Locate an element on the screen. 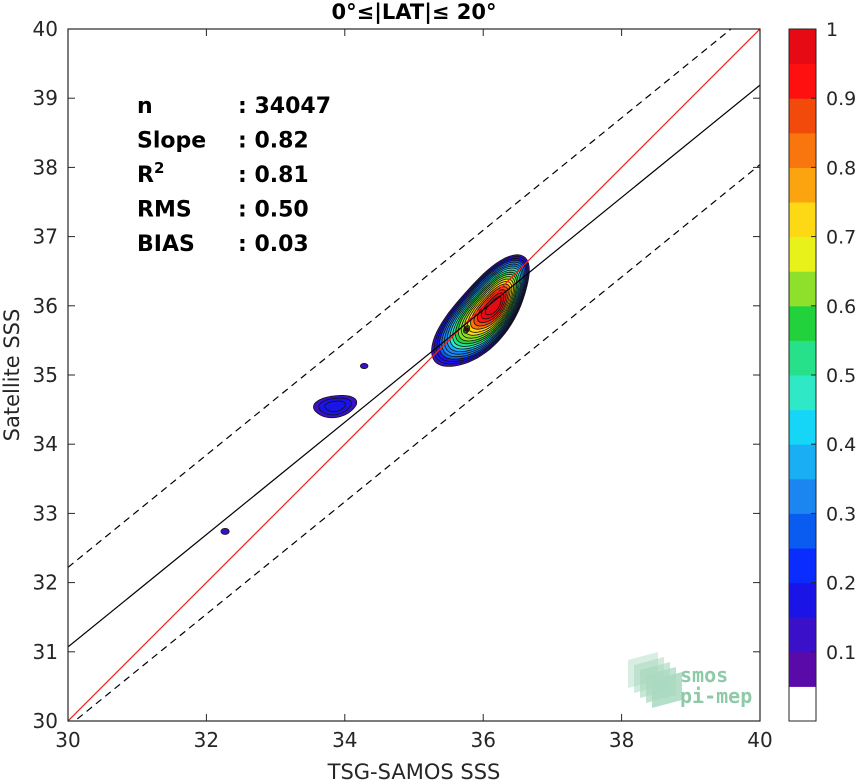  logo-layer-shape is located at coordinates (667, 690).